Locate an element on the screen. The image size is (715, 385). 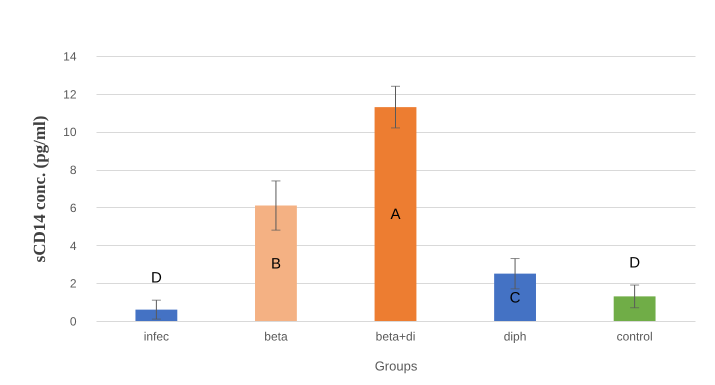
x-tick-label: beta is located at coordinates (276, 337).